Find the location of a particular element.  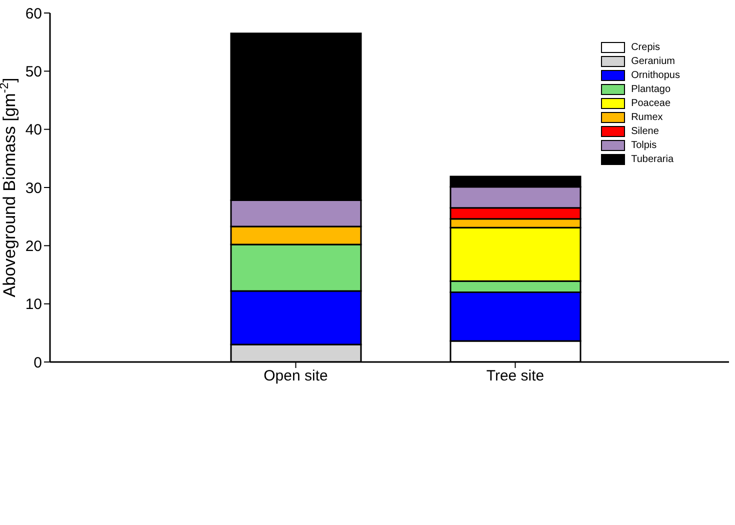

x-tick-label: Open site is located at coordinates (296, 376).